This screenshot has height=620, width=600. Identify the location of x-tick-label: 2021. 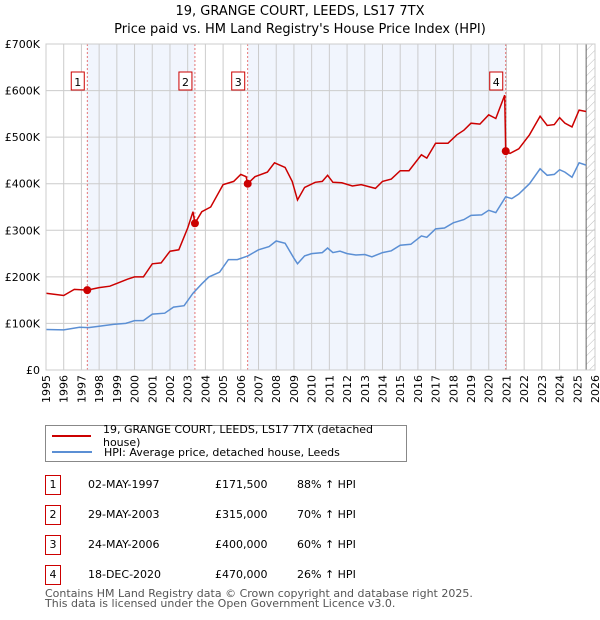
(506, 389).